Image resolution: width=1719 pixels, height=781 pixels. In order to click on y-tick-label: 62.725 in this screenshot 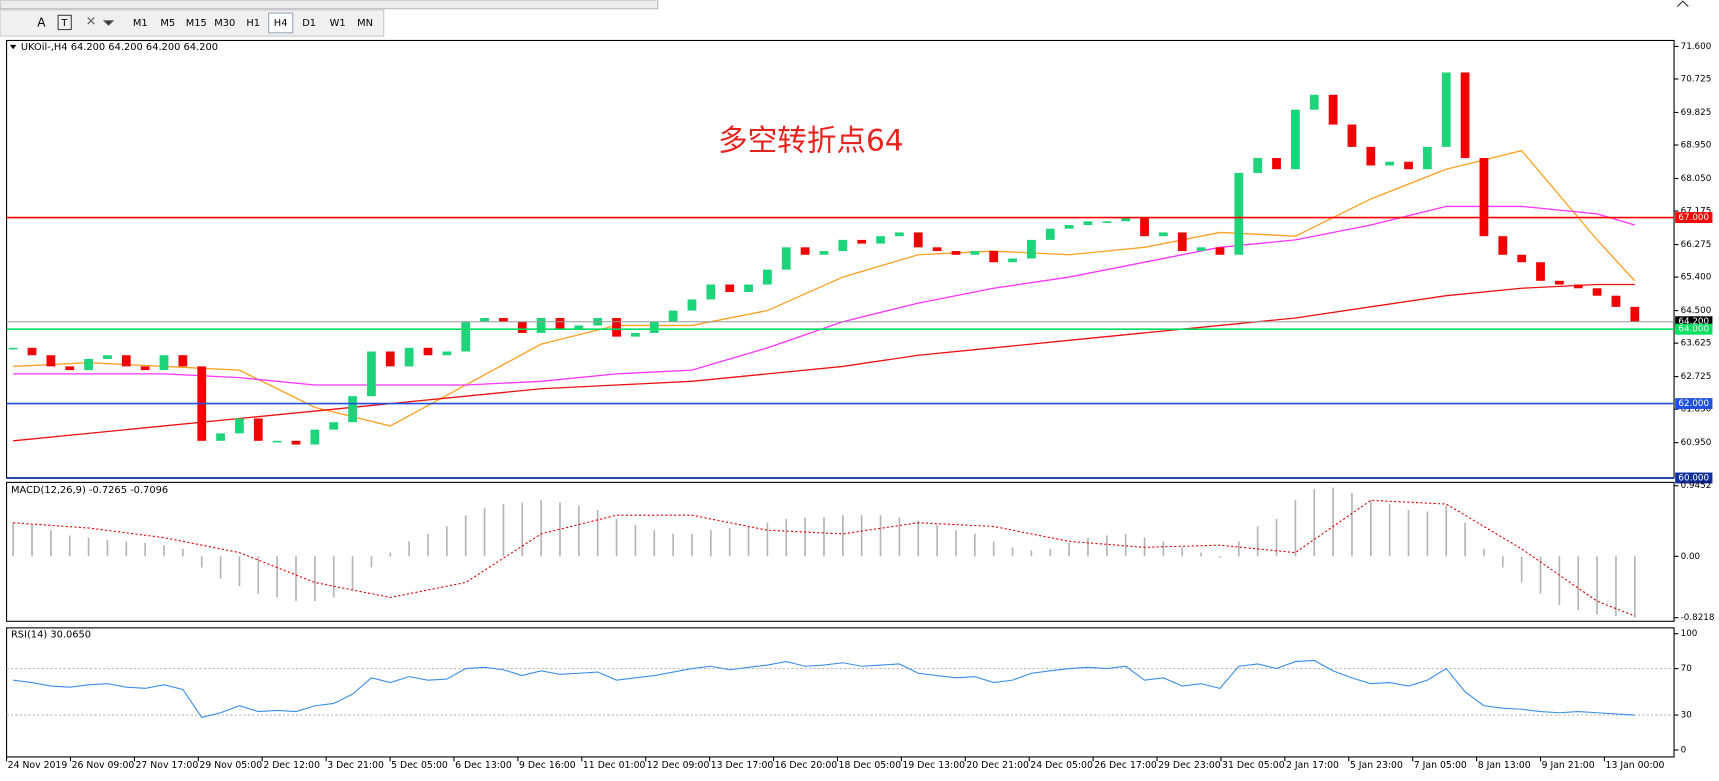, I will do `click(1696, 377)`.